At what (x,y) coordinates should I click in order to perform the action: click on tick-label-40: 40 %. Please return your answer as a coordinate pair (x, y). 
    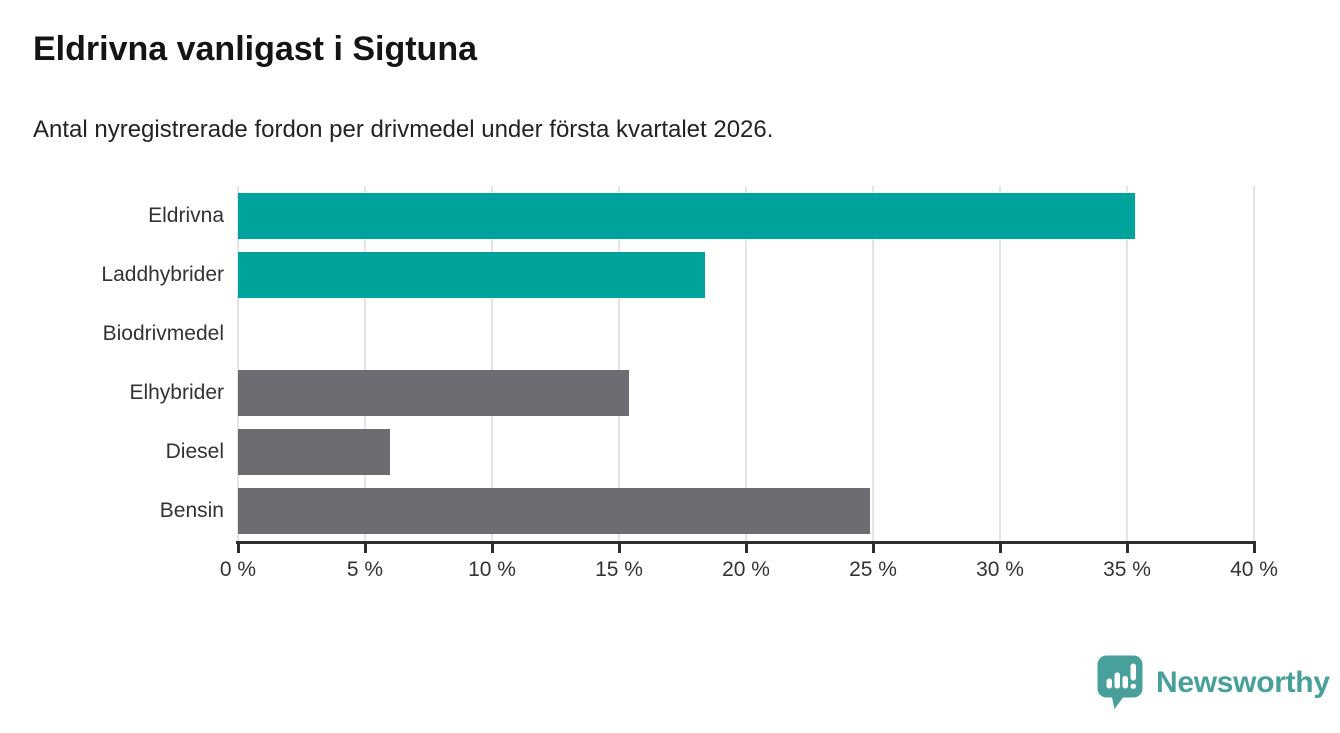
    Looking at the image, I should click on (1254, 569).